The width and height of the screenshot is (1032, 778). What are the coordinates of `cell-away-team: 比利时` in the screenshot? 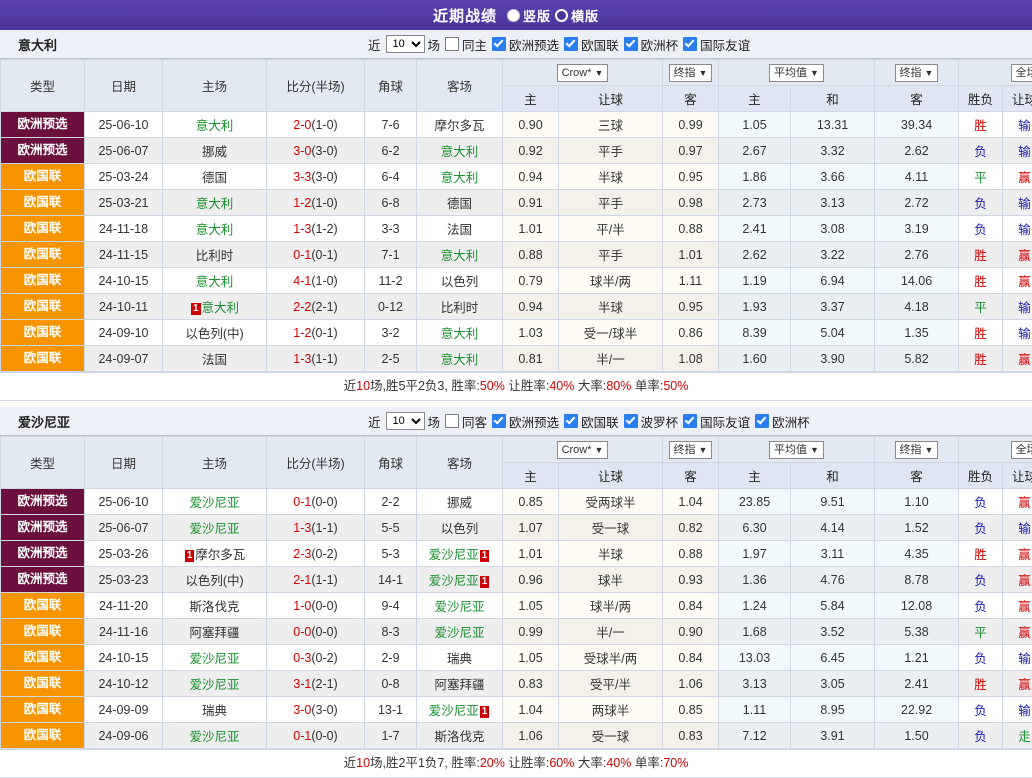 It's located at (460, 307).